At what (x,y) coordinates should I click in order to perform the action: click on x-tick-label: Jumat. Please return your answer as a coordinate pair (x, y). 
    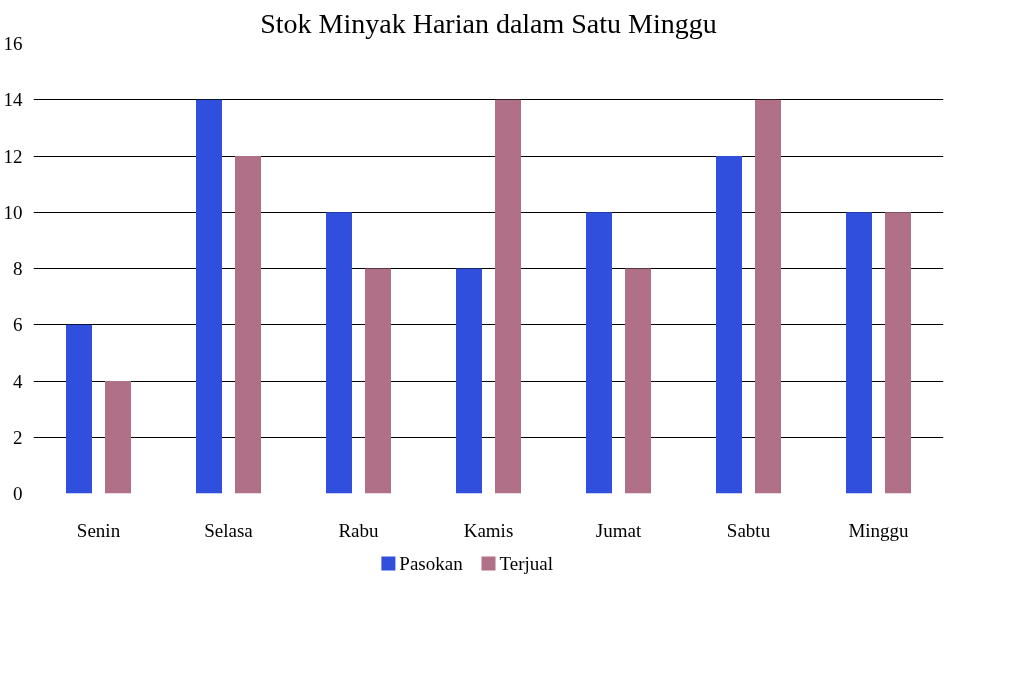
    Looking at the image, I should click on (618, 530).